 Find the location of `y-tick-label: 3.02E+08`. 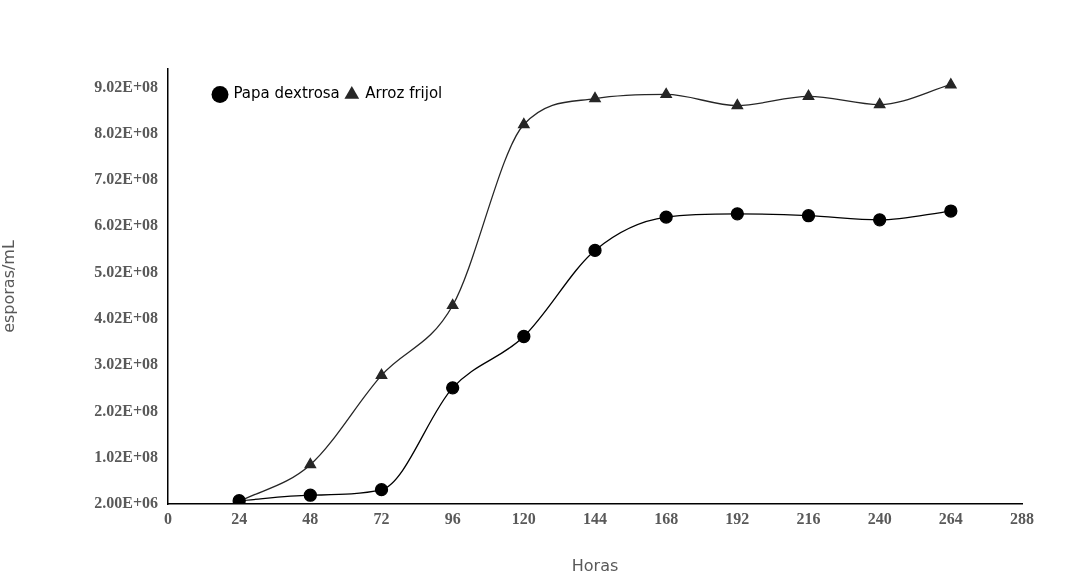

y-tick-label: 3.02E+08 is located at coordinates (126, 364).